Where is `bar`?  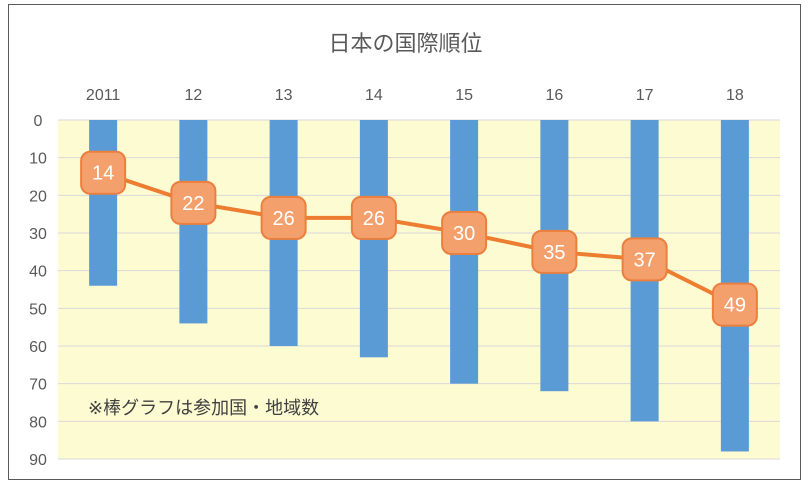
bar is located at coordinates (103, 203).